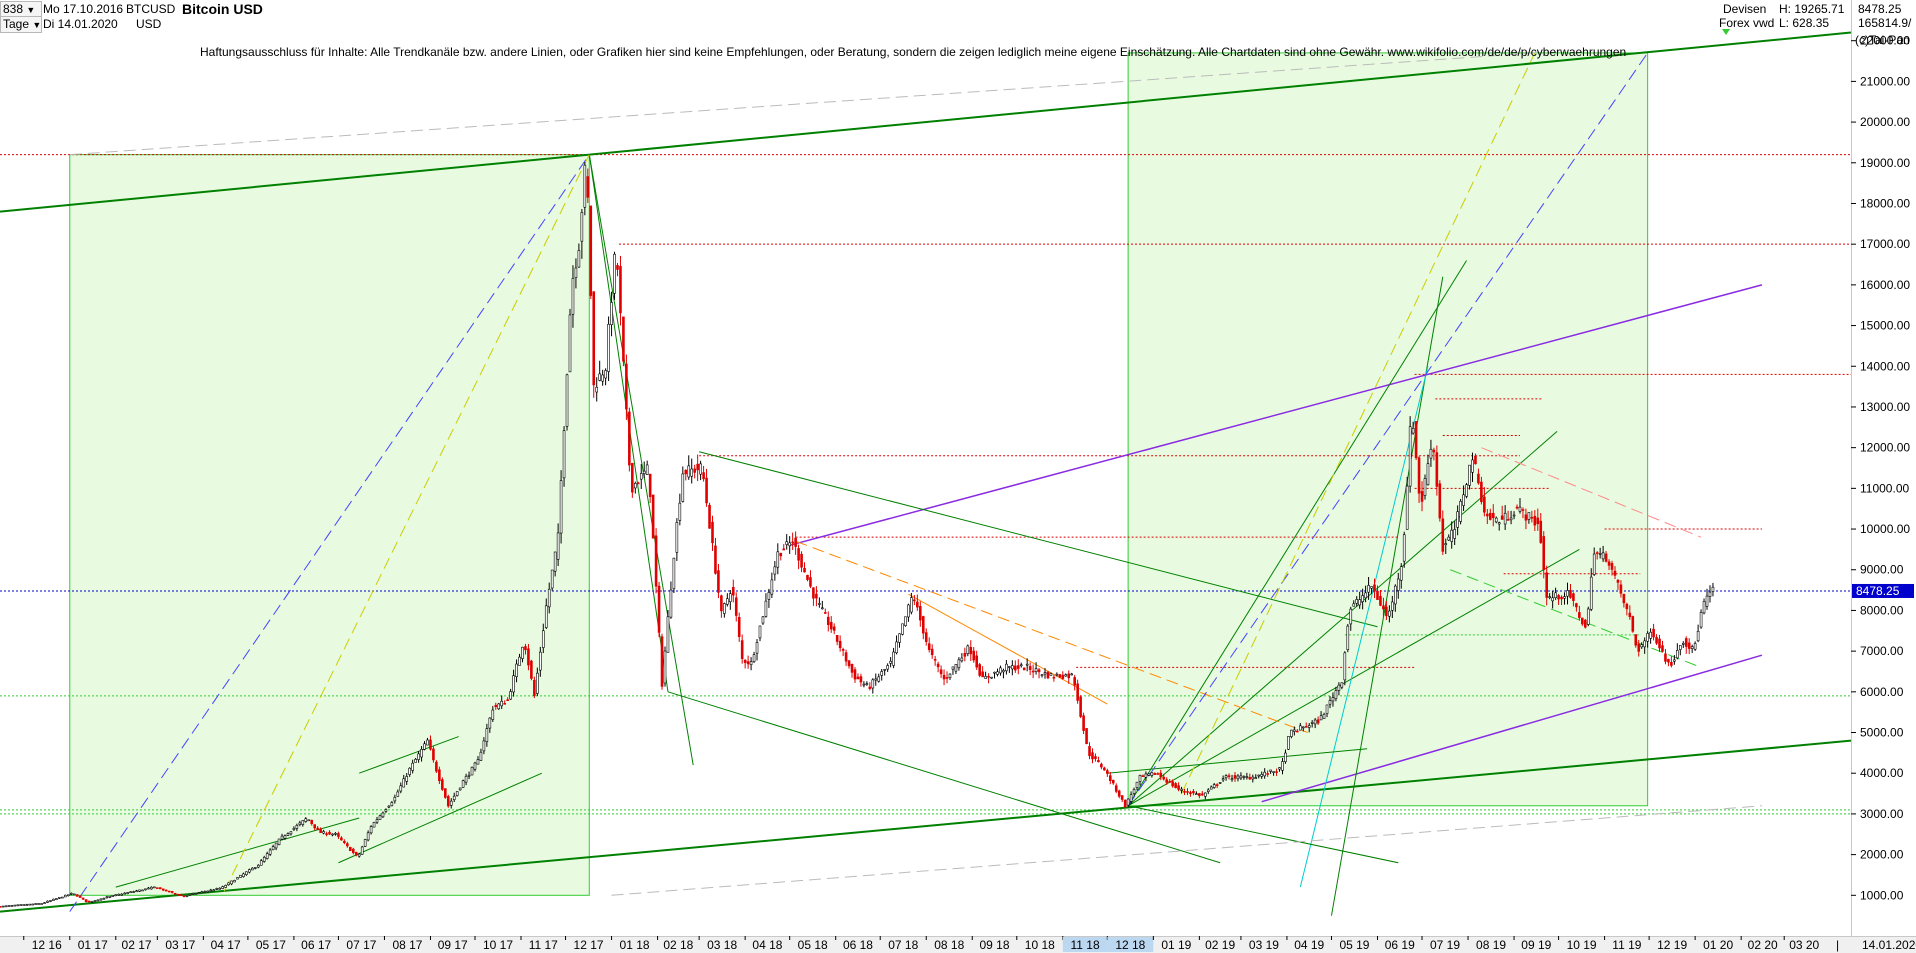 This screenshot has height=953, width=1916. I want to click on y-tick-label: 8000.00, so click(1882, 610).